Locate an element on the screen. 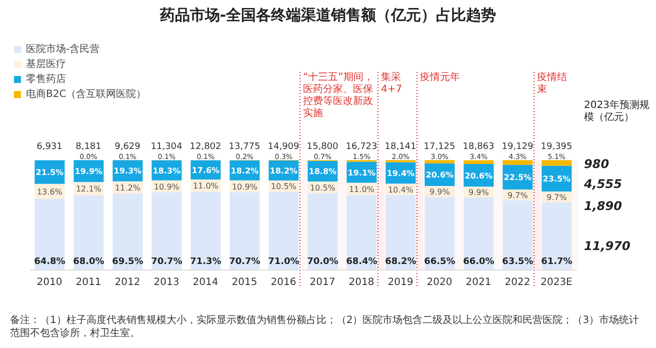 Image resolution: width=656 pixels, height=348 pixels. text: 17,125 is located at coordinates (440, 147).